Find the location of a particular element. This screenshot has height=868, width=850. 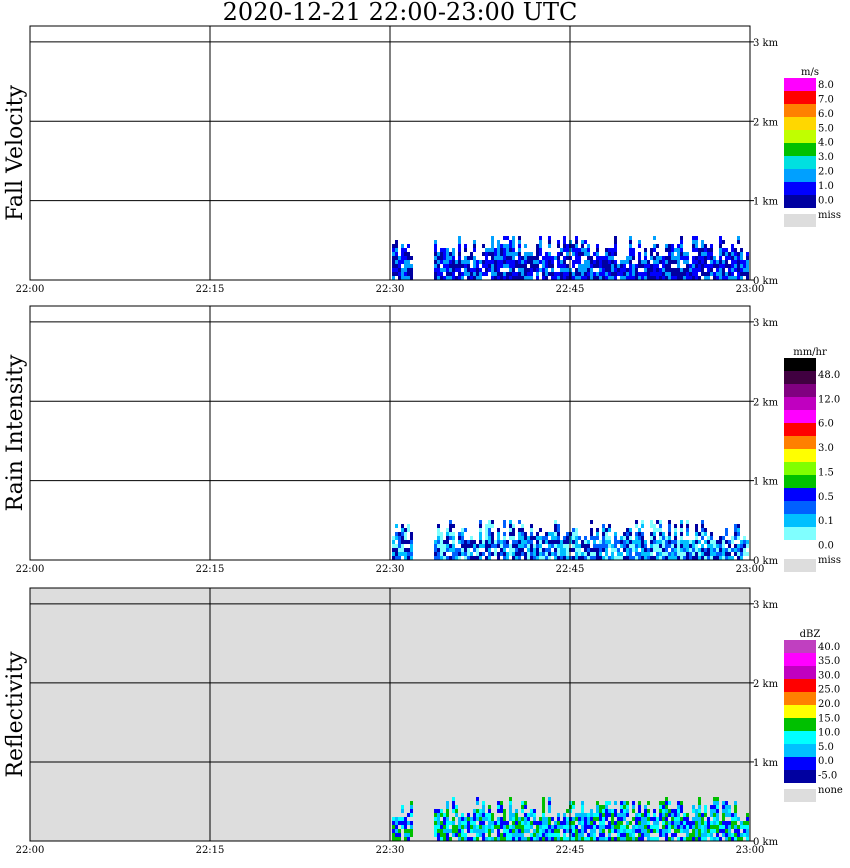

colorbar-missing-swatch is located at coordinates (800, 565).